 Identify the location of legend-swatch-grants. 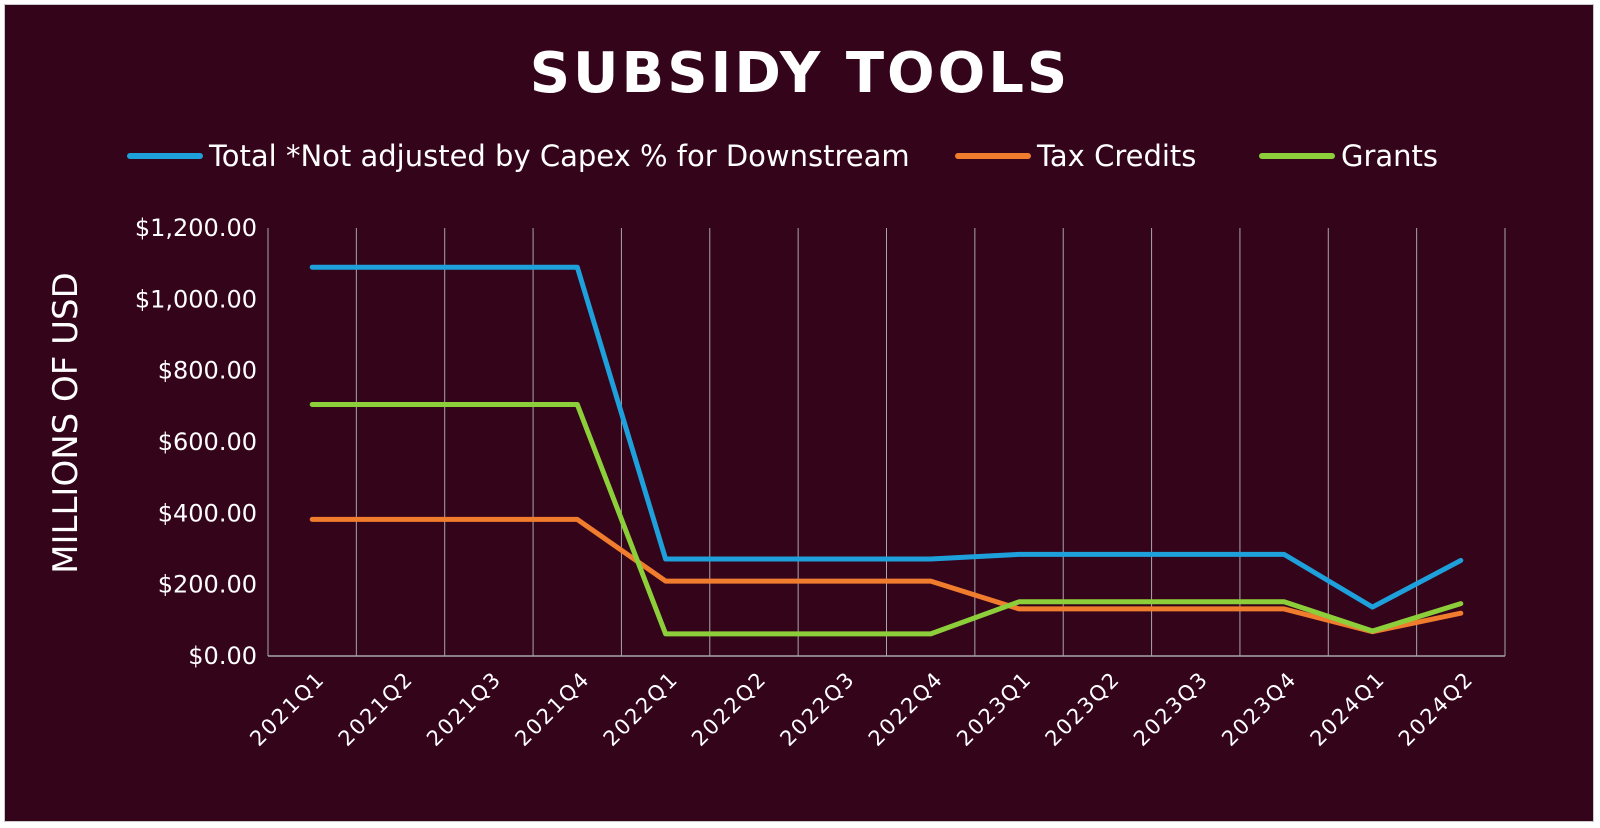
(1297, 156).